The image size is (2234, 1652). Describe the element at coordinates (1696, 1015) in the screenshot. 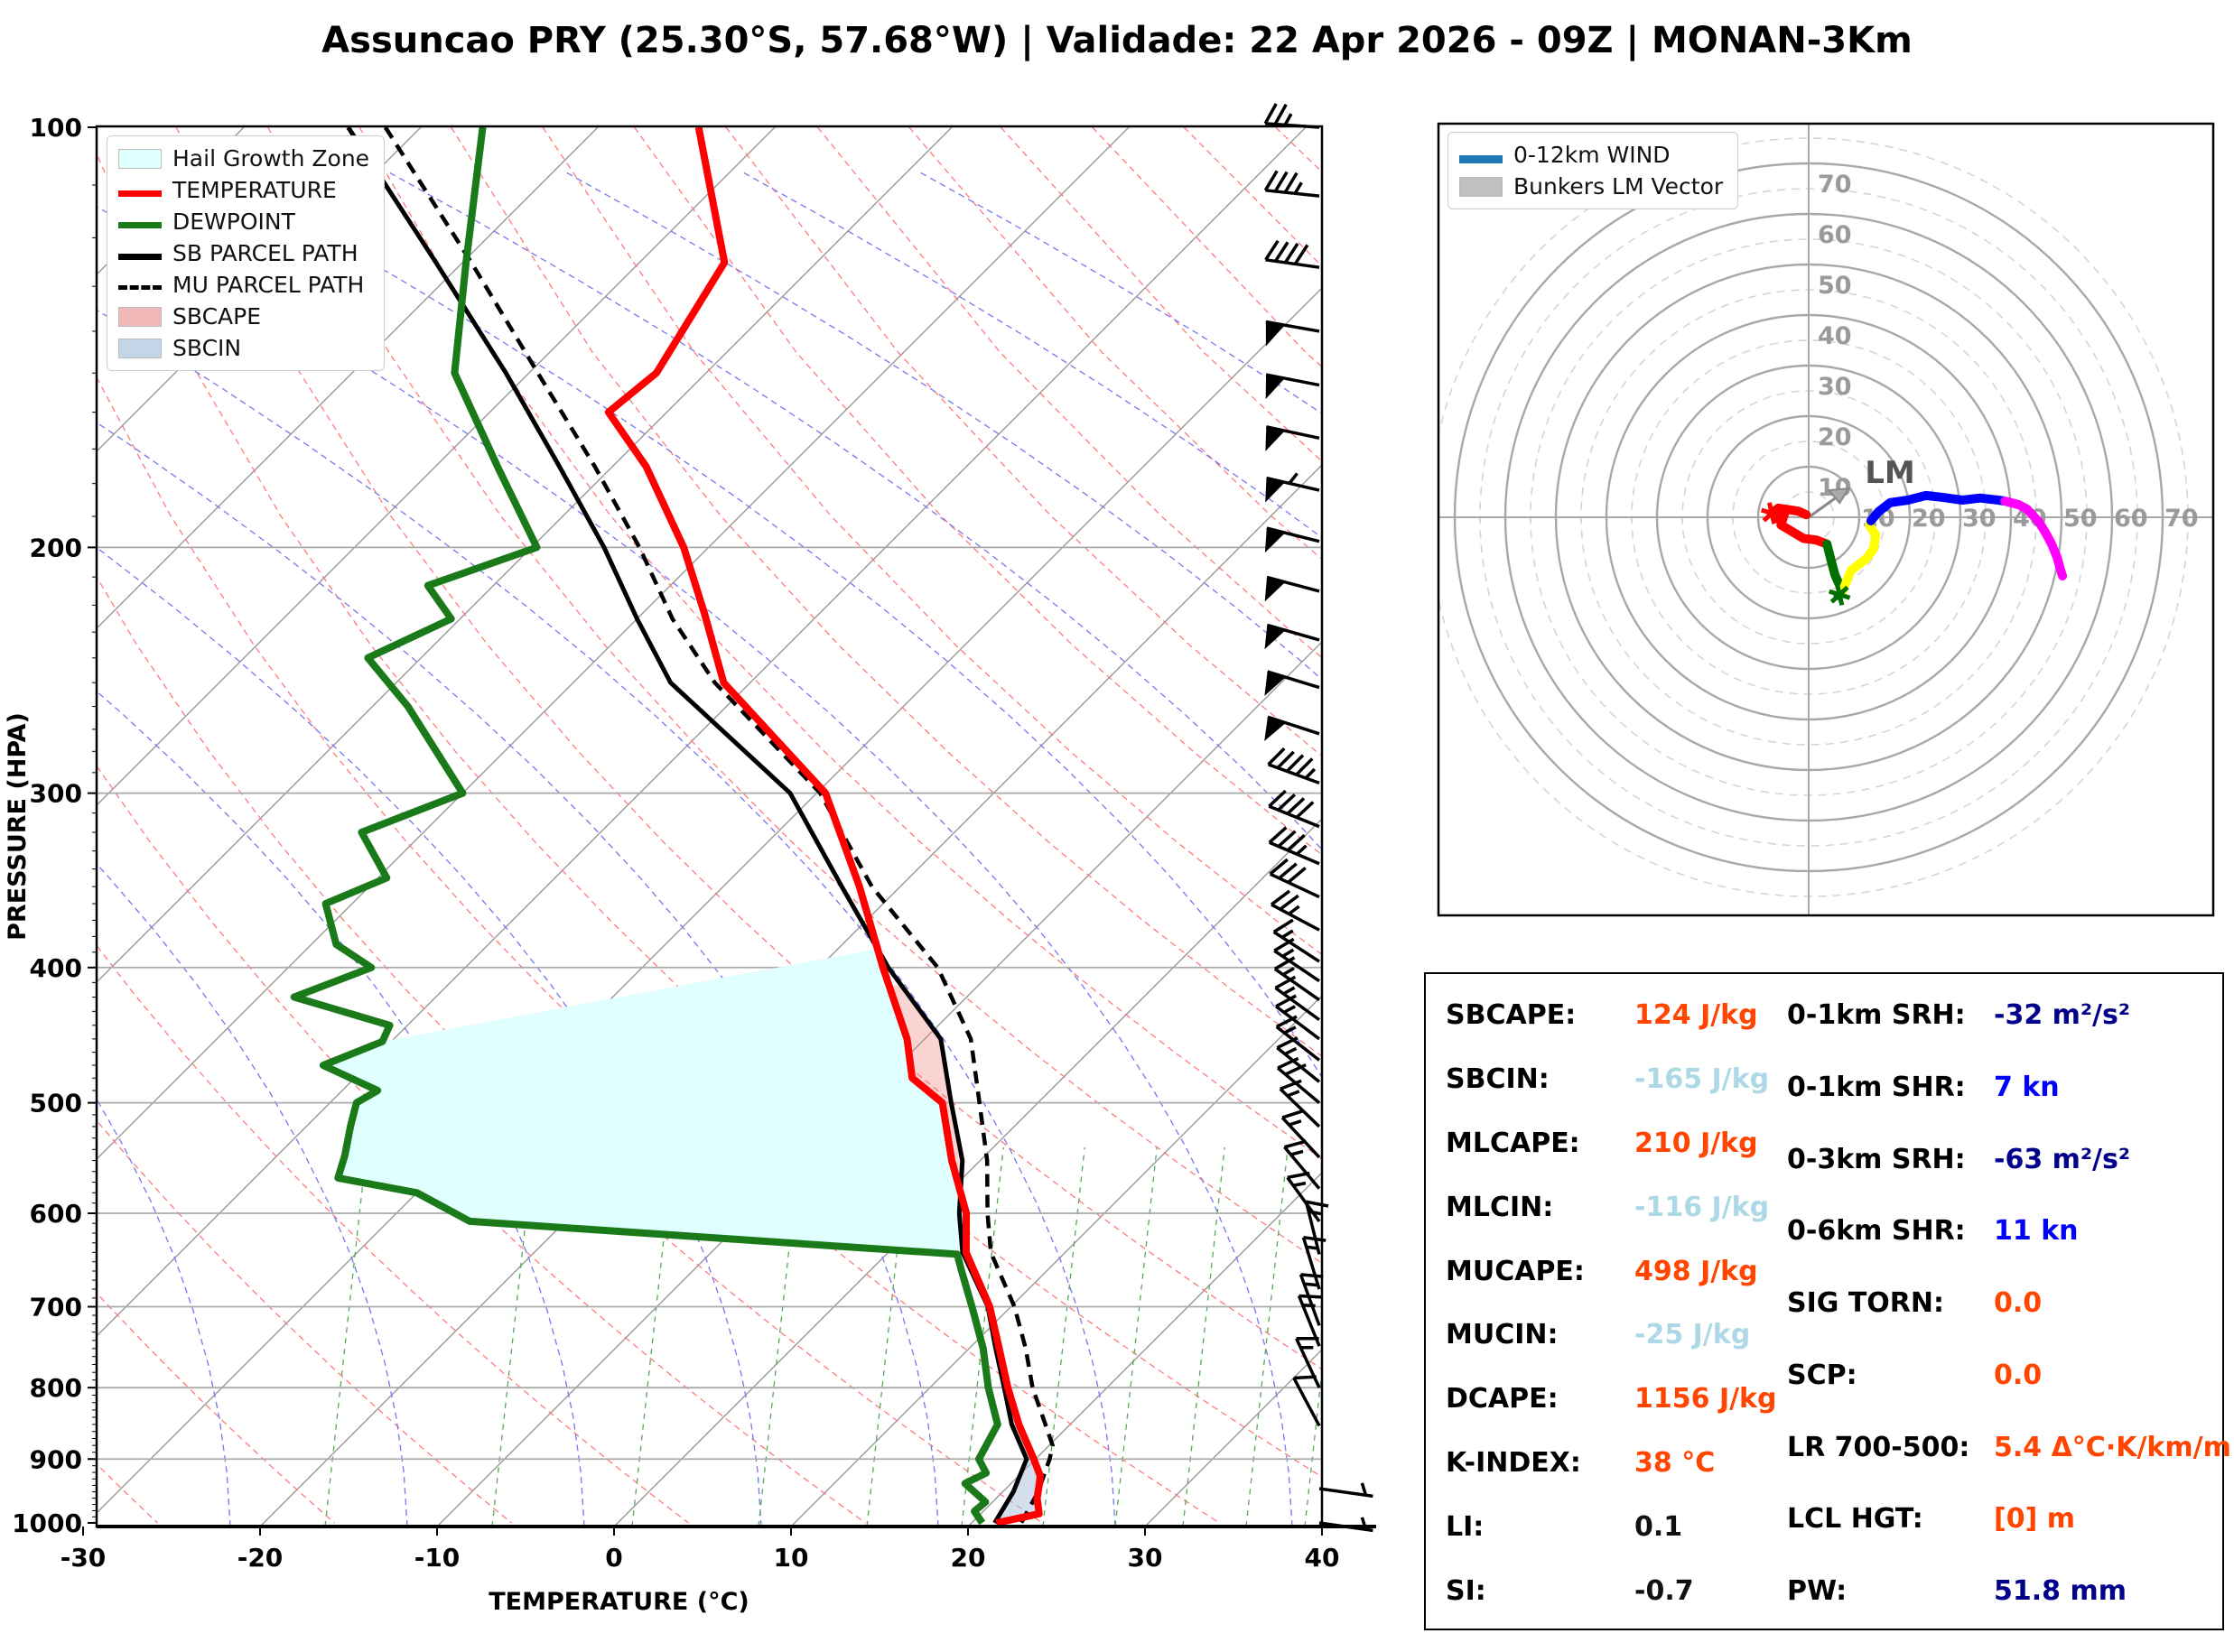

I see `index-value: 124 J/kg` at that location.